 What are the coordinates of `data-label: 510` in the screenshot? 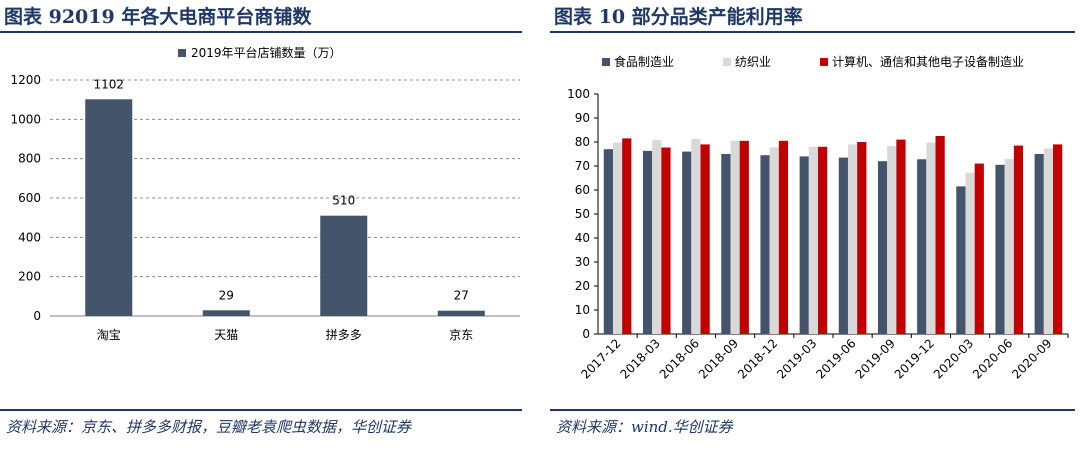 It's located at (343, 201).